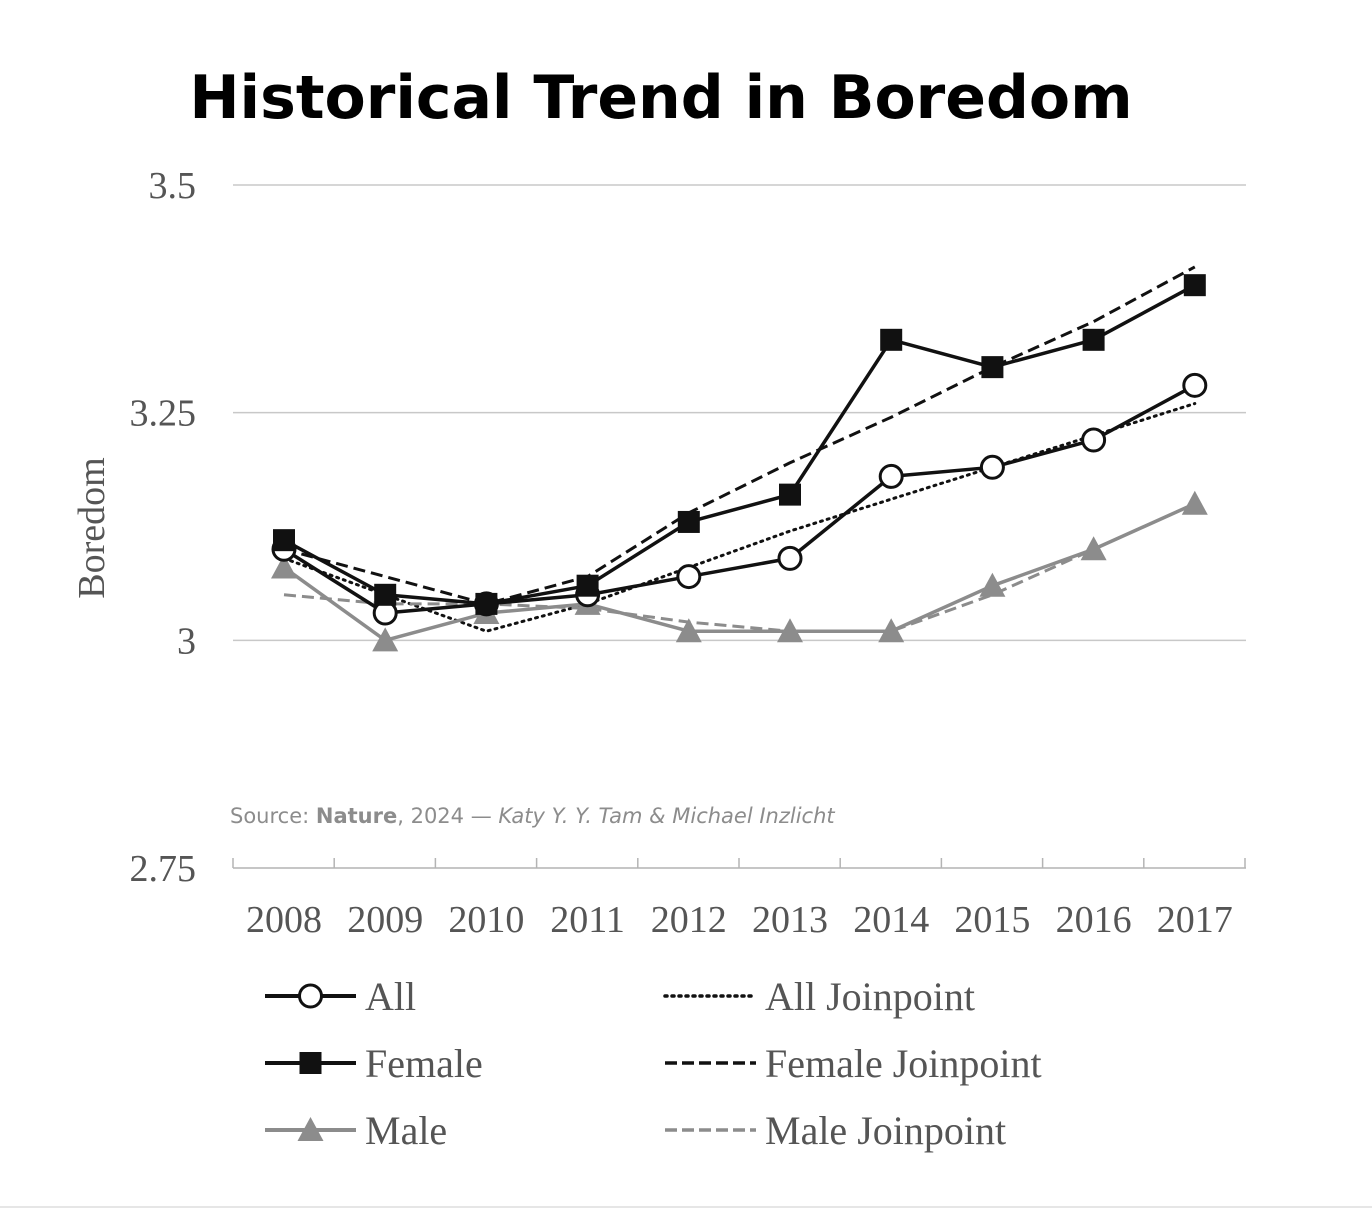  Describe the element at coordinates (870, 996) in the screenshot. I see `legend-label: All Joinpoint` at that location.